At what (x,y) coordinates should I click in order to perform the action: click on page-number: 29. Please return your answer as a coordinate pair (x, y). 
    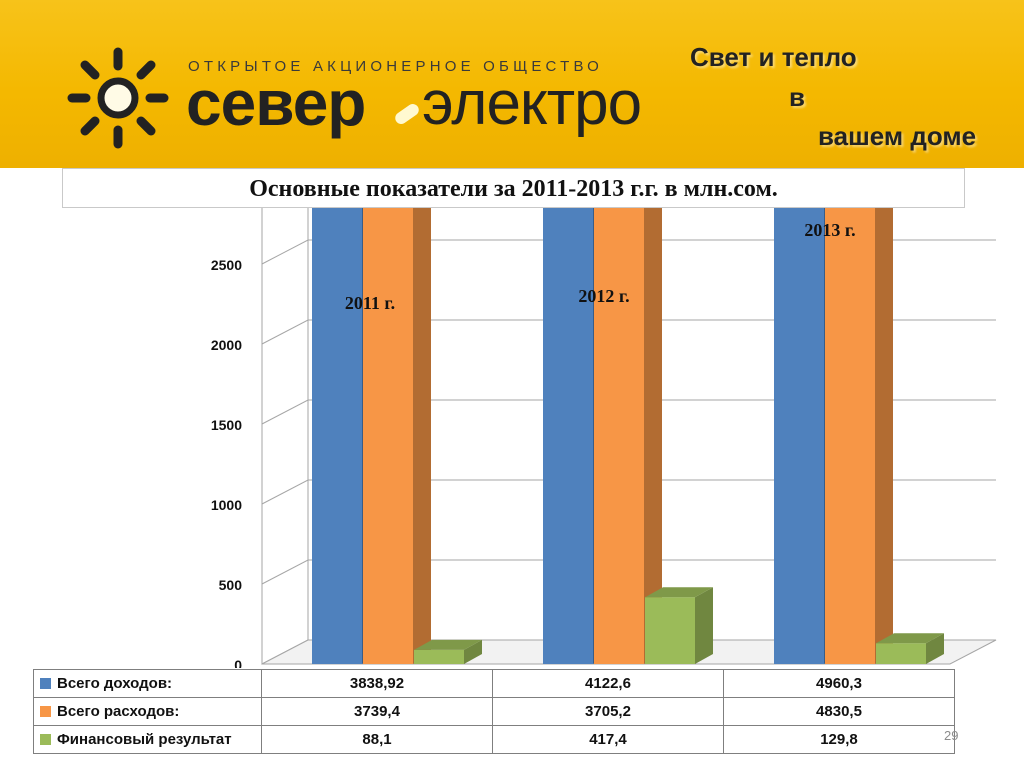
    Looking at the image, I should click on (951, 735).